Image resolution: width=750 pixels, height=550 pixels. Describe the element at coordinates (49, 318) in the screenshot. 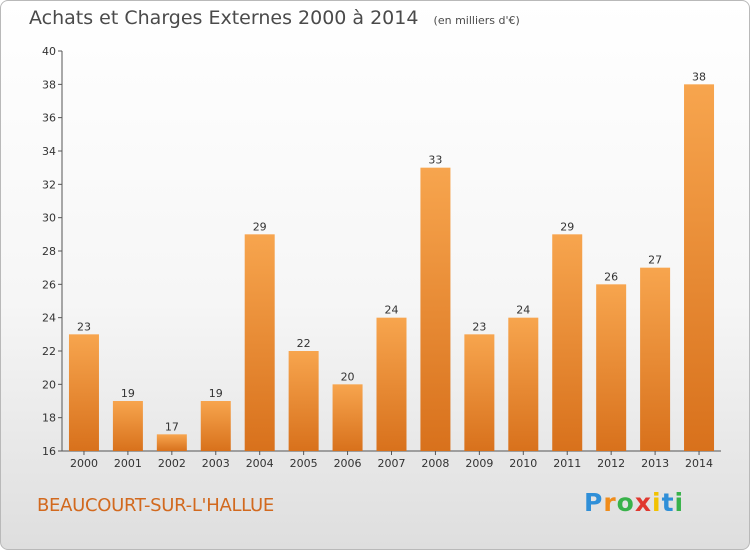

I see `y-tick-label: 24` at that location.